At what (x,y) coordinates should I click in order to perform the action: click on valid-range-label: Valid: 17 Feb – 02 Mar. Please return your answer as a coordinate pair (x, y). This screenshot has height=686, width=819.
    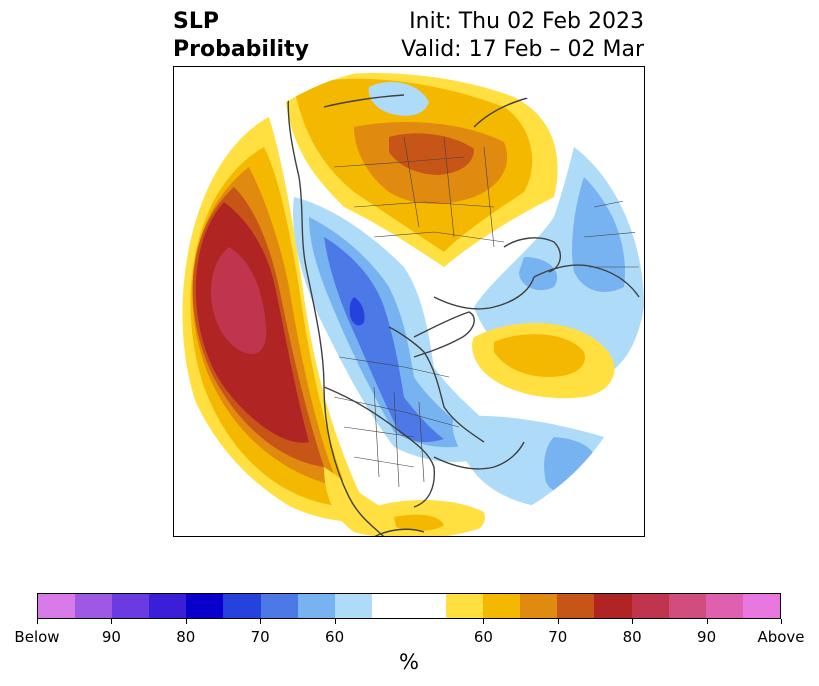
    Looking at the image, I should click on (522, 49).